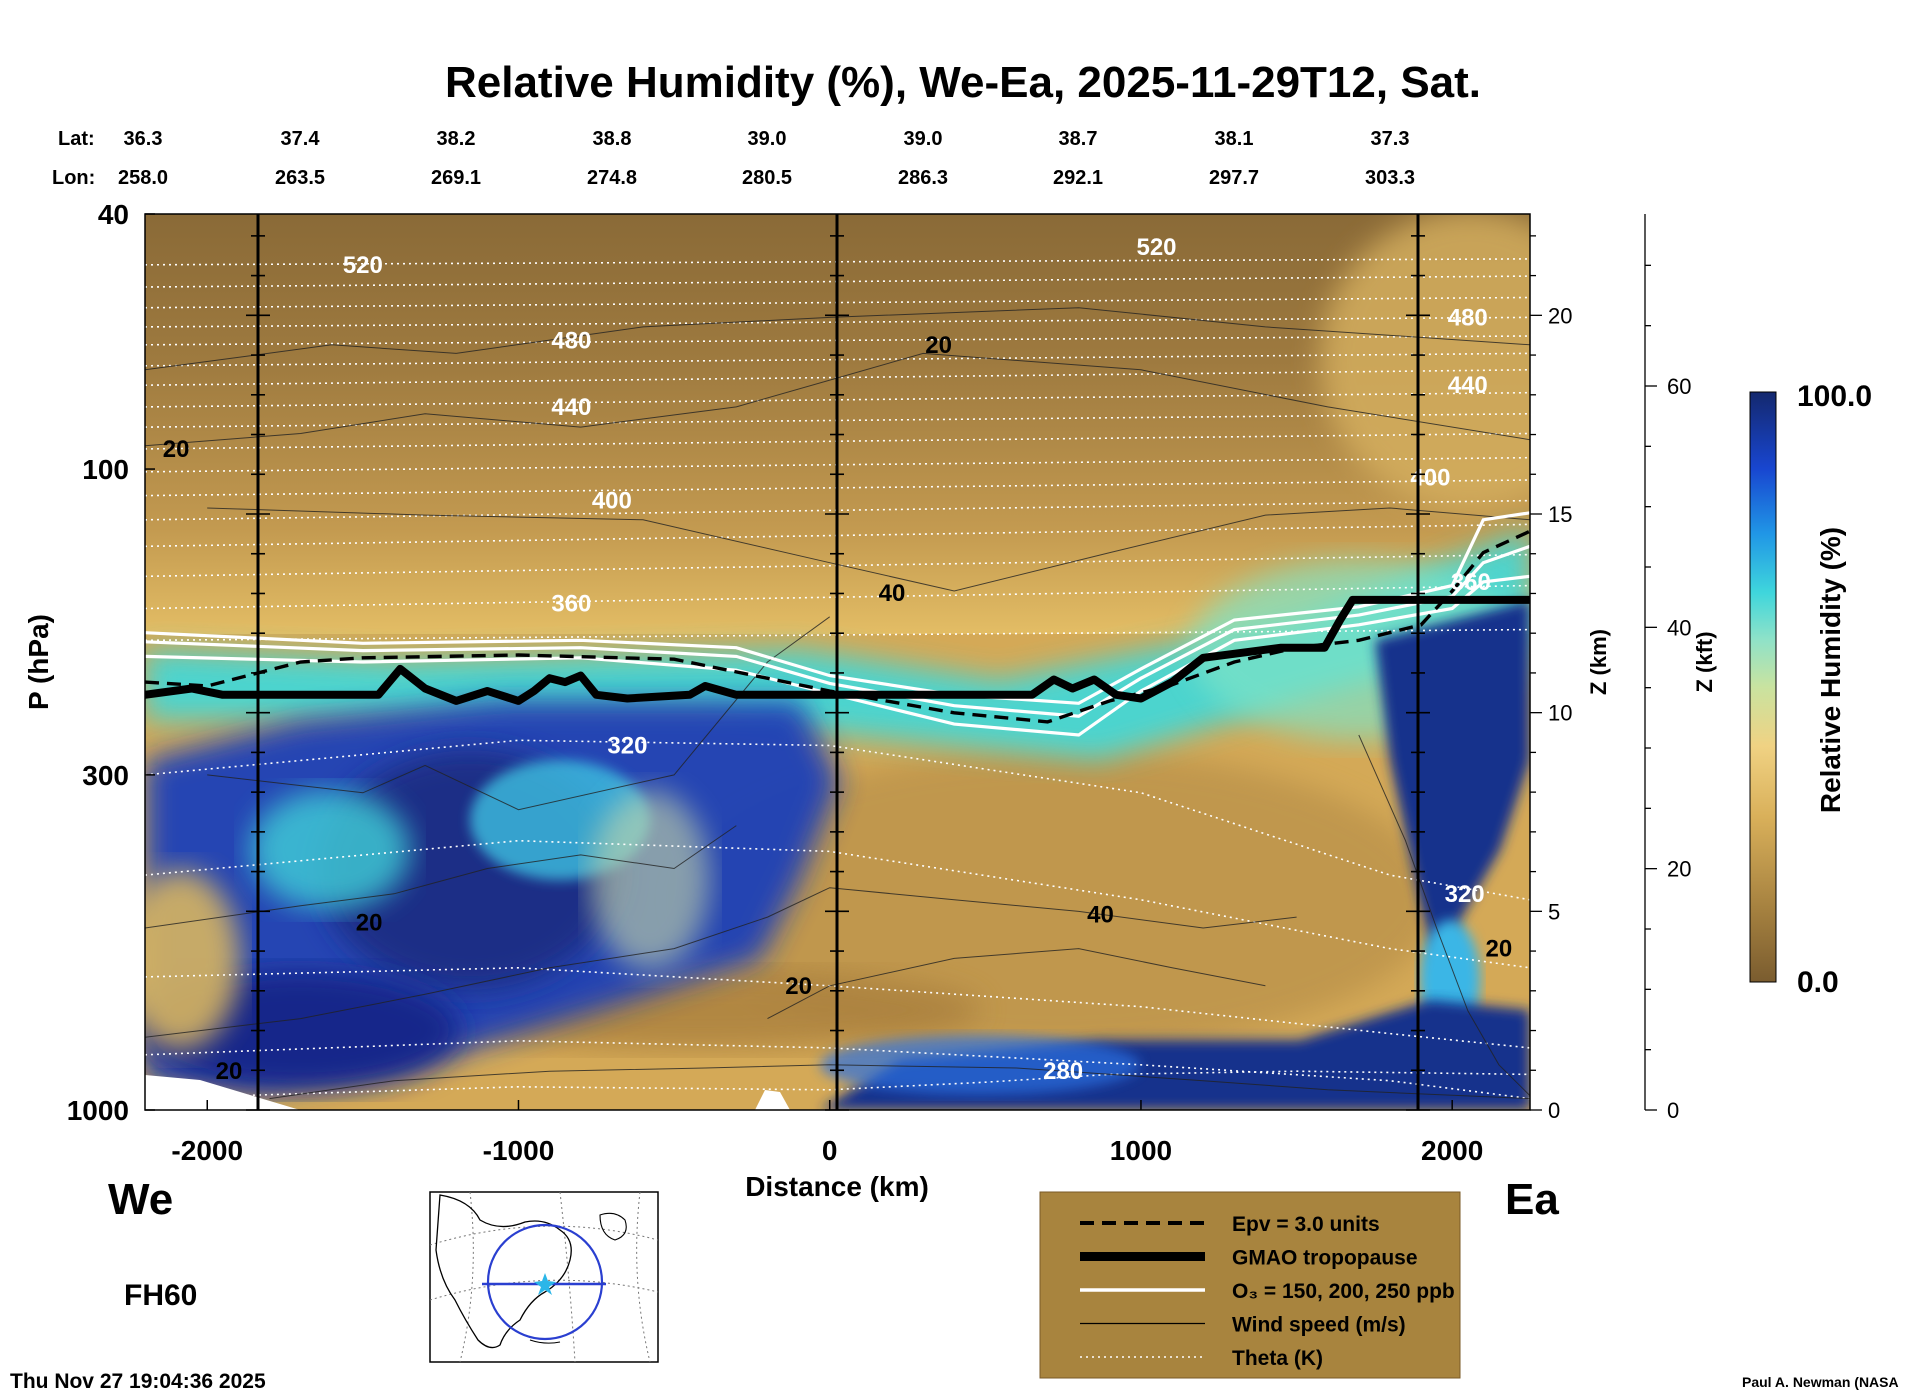 Image resolution: width=1926 pixels, height=1394 pixels. Describe the element at coordinates (1667, 668) in the screenshot. I see `z-kft-axis: 0 20 40 60` at that location.